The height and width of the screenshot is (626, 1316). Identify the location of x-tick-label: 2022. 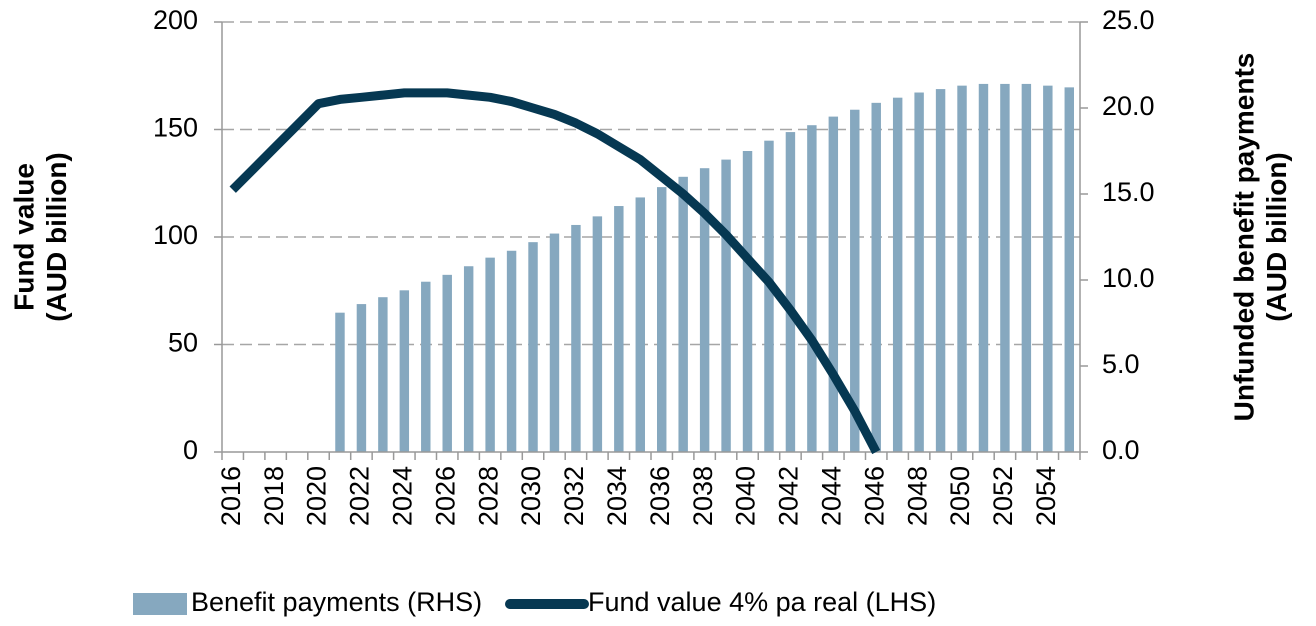
(360, 496).